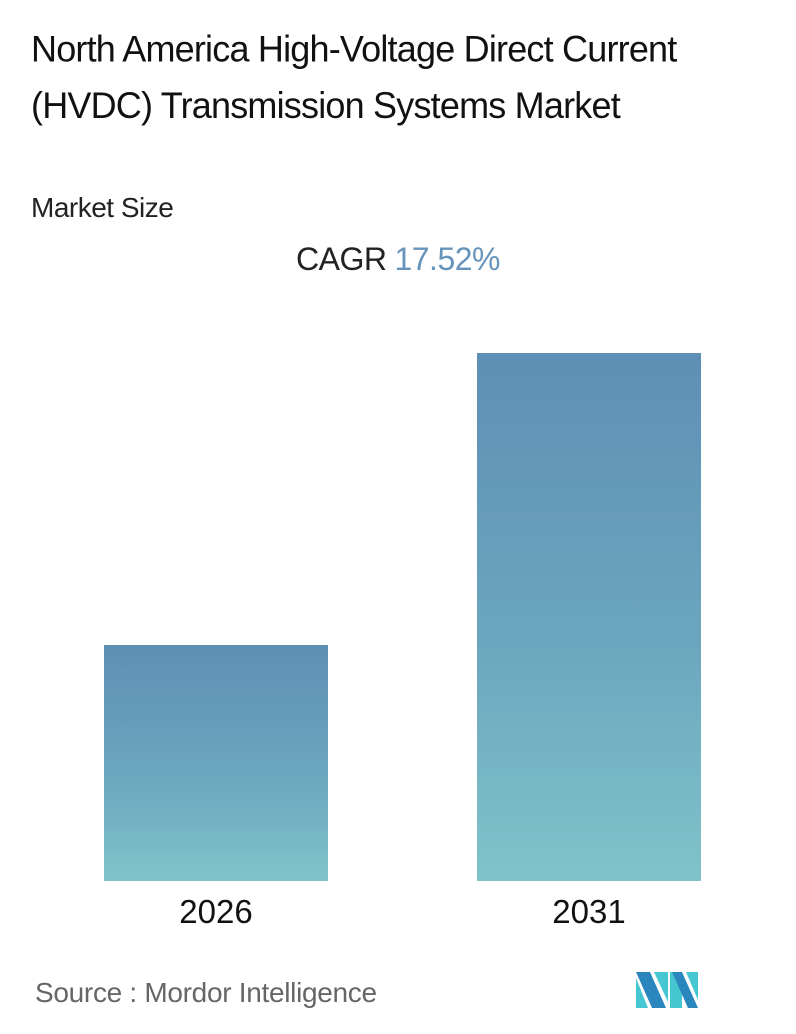 The image size is (796, 1034). I want to click on bar-2026, so click(216, 763).